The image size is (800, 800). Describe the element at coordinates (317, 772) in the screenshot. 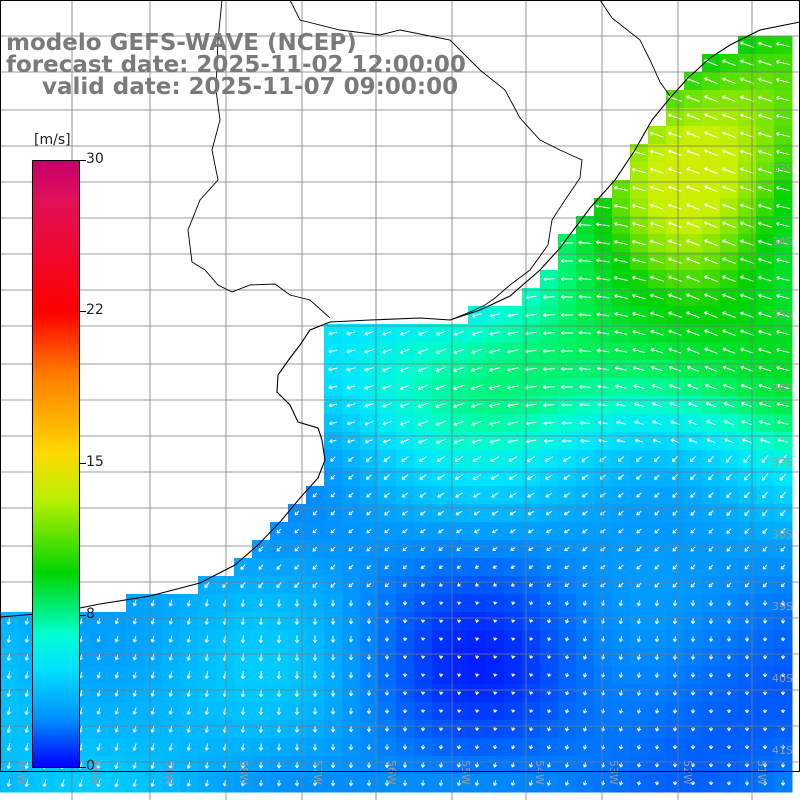

I see `longitude-label: 57W` at that location.